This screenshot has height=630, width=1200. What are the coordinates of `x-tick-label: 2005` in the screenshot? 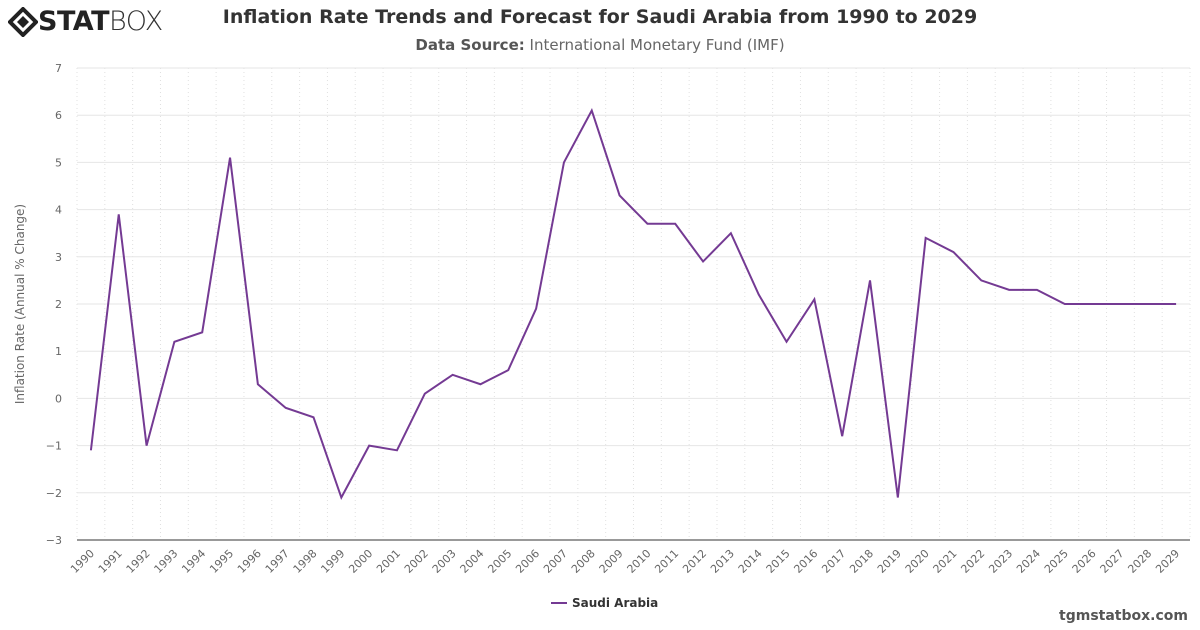 It's located at (499, 561).